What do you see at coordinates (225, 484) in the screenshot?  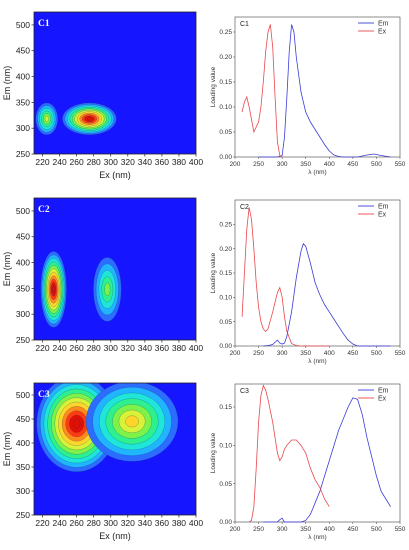 I see `y-tick-label: 0.05` at bounding box center [225, 484].